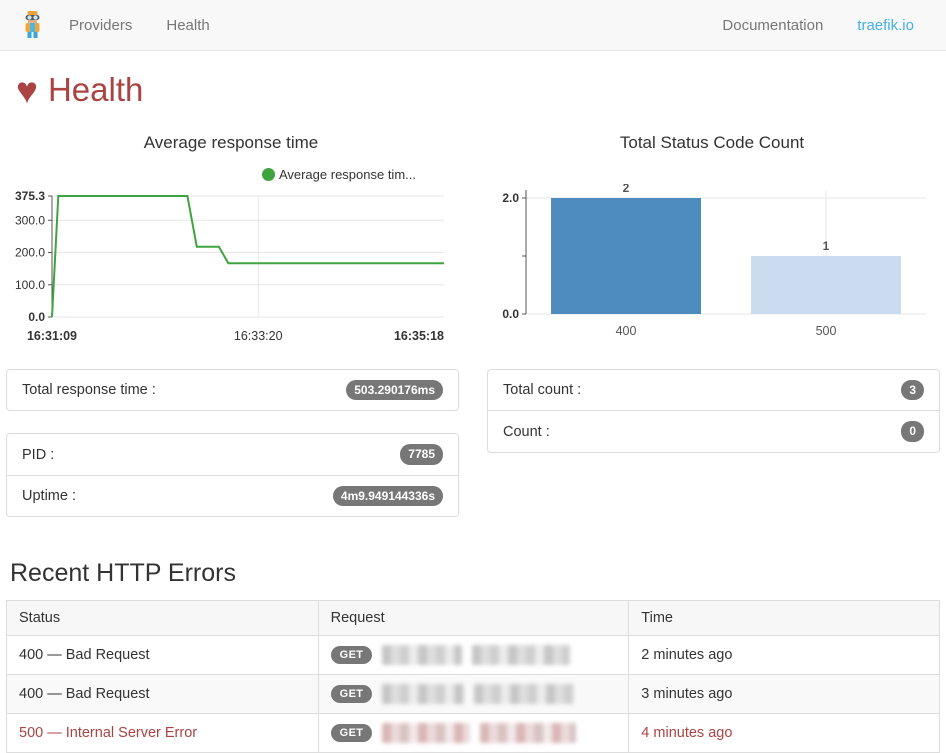 This screenshot has width=946, height=753. What do you see at coordinates (89, 390) in the screenshot?
I see `total-response-time-label: Total response time :` at bounding box center [89, 390].